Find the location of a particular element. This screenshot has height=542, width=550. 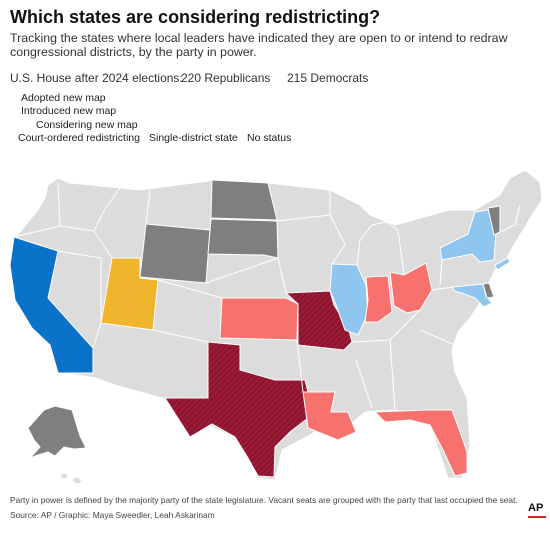

legend-considering: Considering new map is located at coordinates (87, 125).